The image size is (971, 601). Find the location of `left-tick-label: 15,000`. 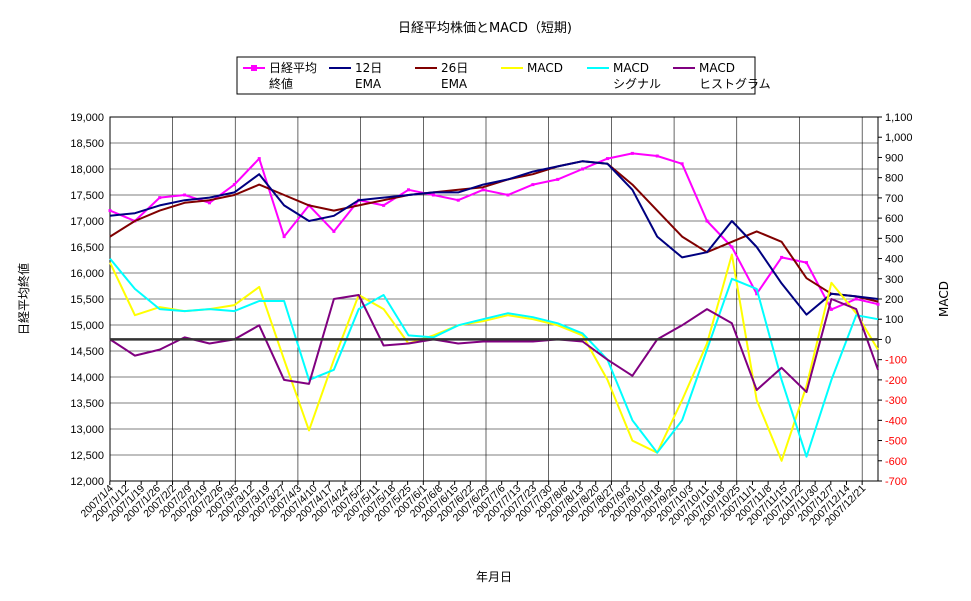

left-tick-label: 15,000 is located at coordinates (87, 326).